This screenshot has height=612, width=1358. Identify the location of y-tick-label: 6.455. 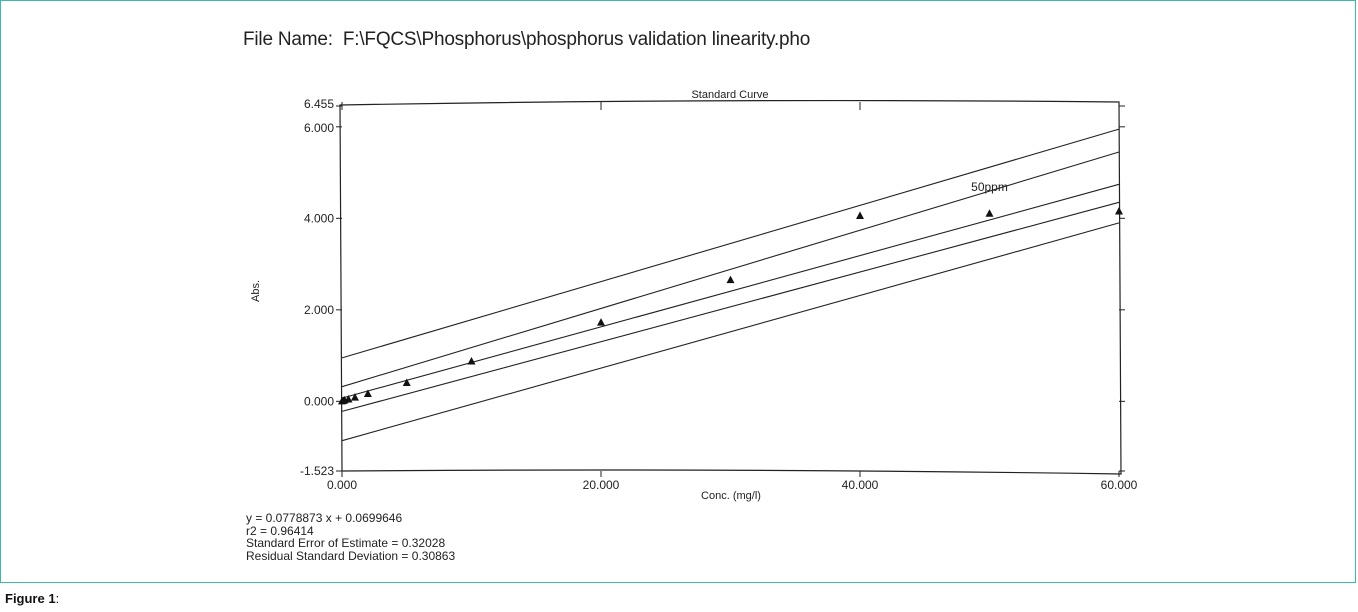
(319, 104).